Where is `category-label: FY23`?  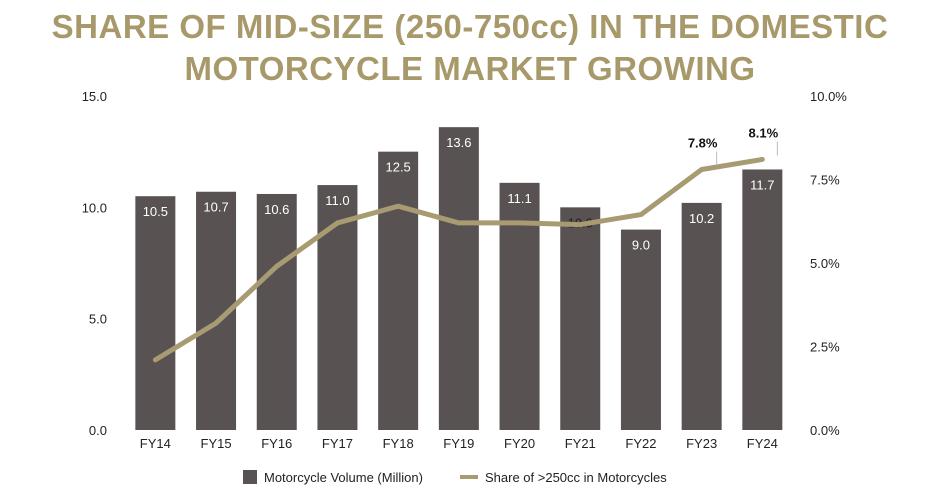
category-label: FY23 is located at coordinates (701, 443).